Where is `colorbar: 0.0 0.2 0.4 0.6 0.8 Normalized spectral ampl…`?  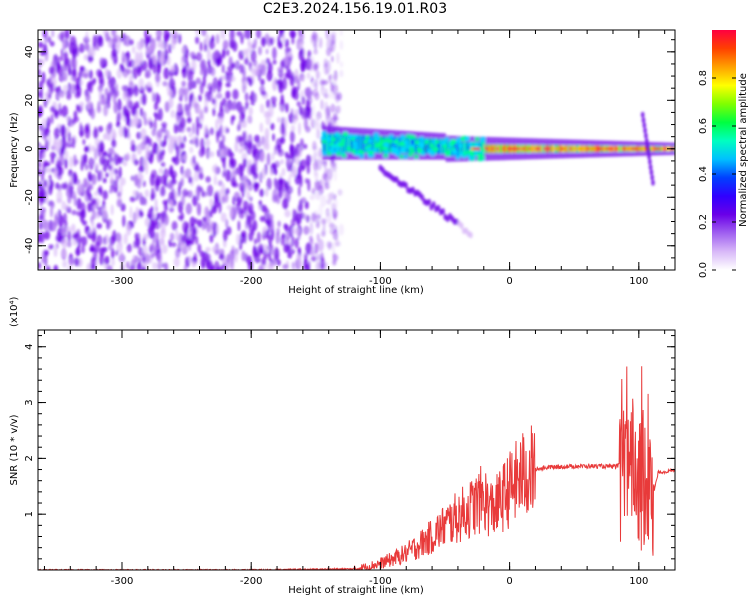
colorbar: 0.0 0.2 0.4 0.6 0.8 Normalized spectral ampl… is located at coordinates (723, 154).